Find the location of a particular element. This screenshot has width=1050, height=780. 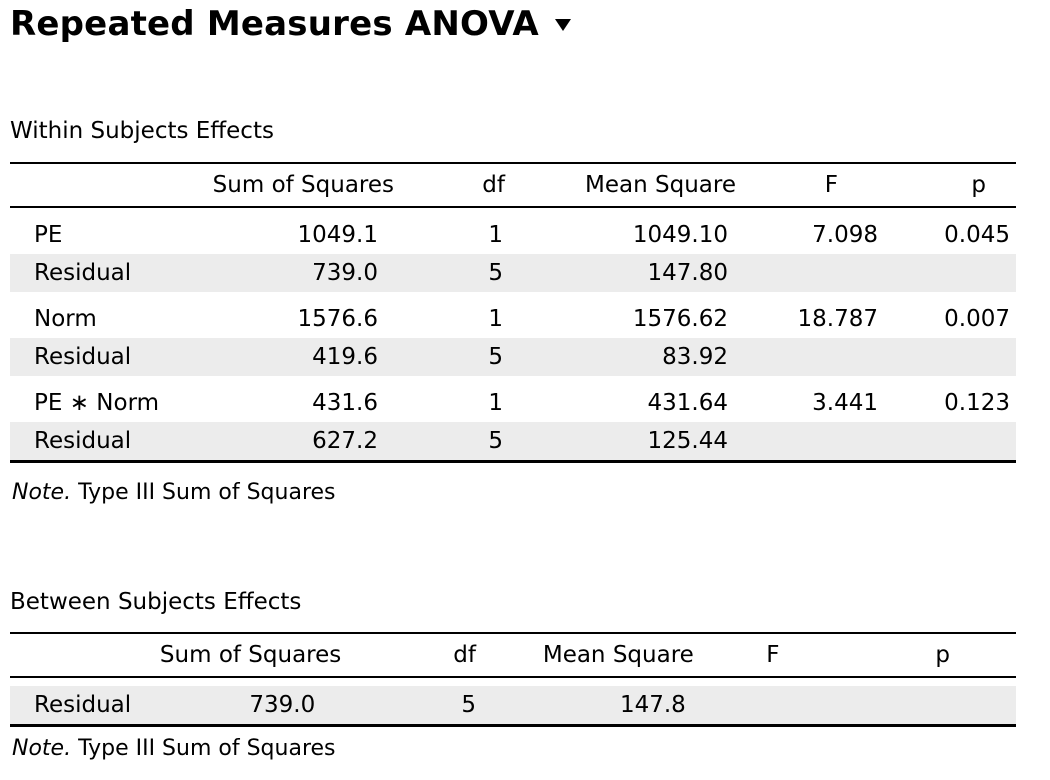

cell-ss: 627.2 is located at coordinates (269, 442).